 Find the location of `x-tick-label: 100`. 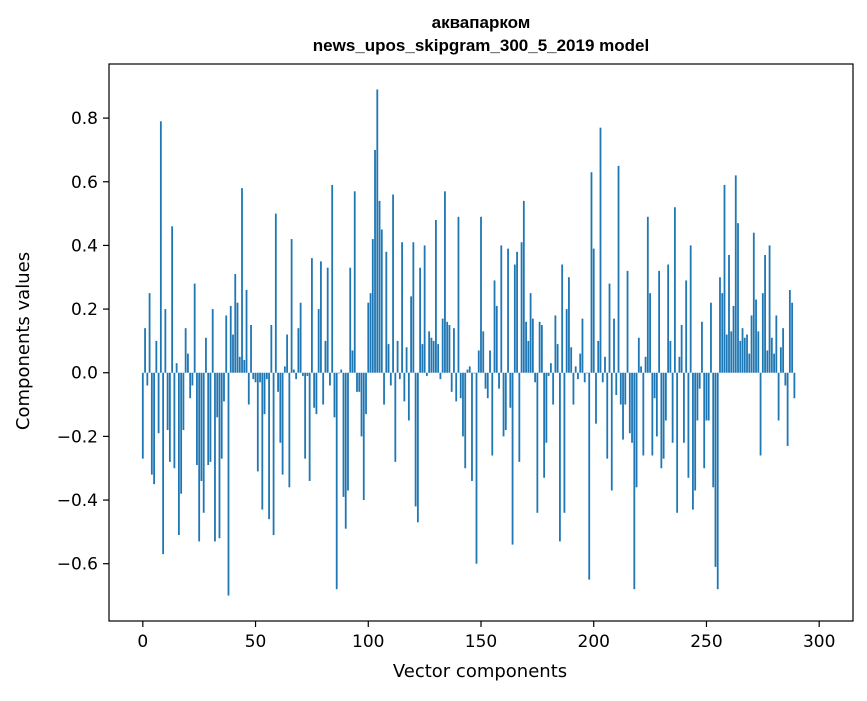

x-tick-label: 100 is located at coordinates (368, 642).